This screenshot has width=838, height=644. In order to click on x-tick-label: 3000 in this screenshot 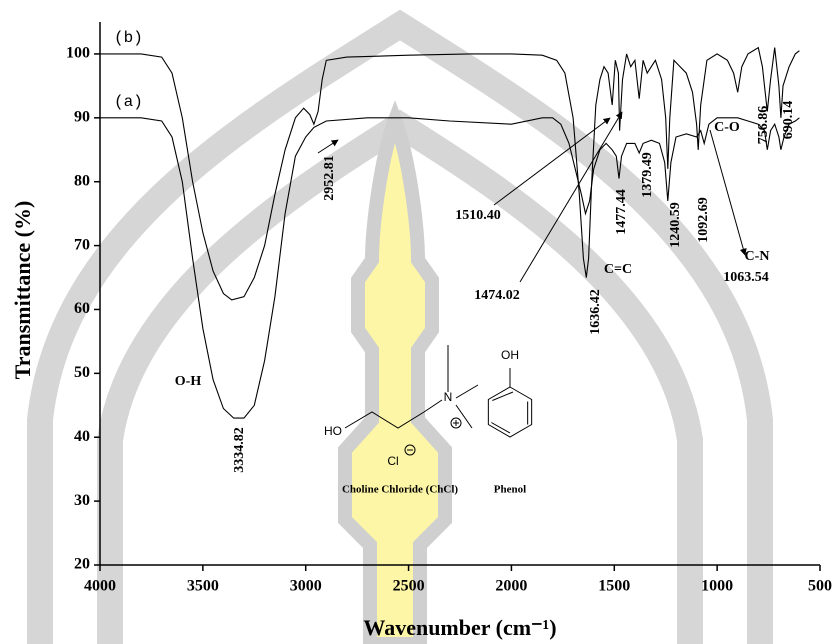, I will do `click(306, 586)`.